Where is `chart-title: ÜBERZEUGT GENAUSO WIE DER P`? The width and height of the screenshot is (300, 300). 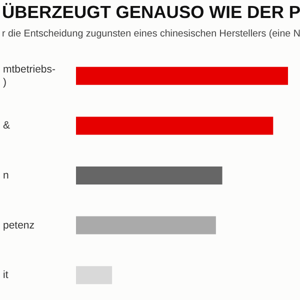 chart-title: ÜBERZEUGT GENAUSO WIE DER P is located at coordinates (151, 12).